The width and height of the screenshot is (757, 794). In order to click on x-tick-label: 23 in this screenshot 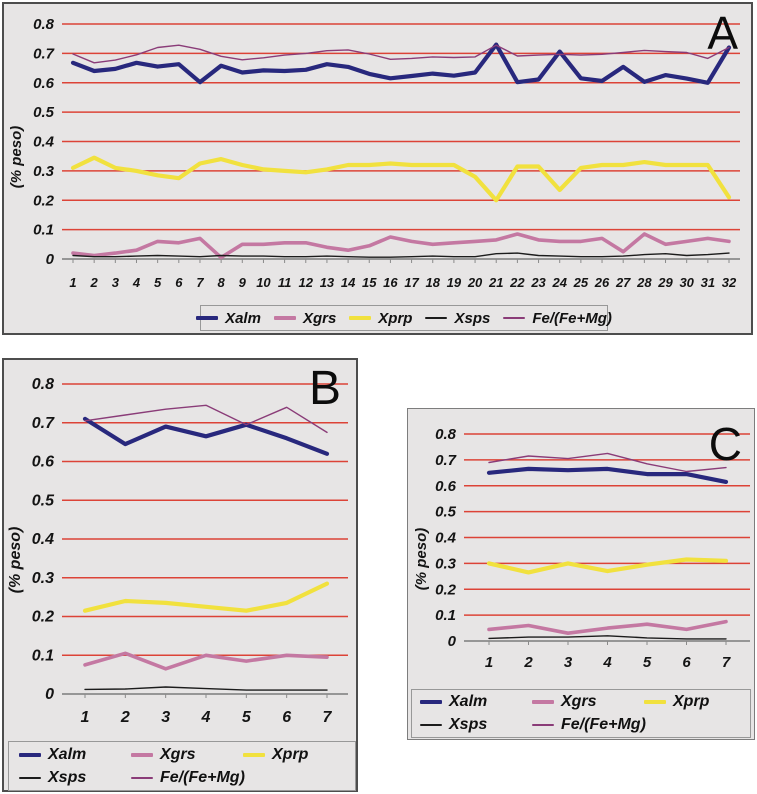, I will do `click(538, 282)`.